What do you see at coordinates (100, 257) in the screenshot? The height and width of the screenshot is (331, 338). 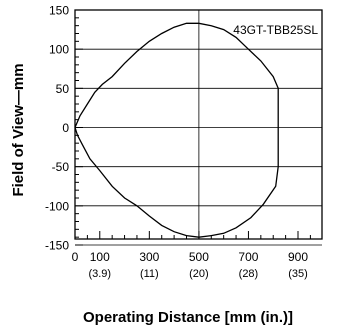 I see `x-tick-label: 100` at bounding box center [100, 257].